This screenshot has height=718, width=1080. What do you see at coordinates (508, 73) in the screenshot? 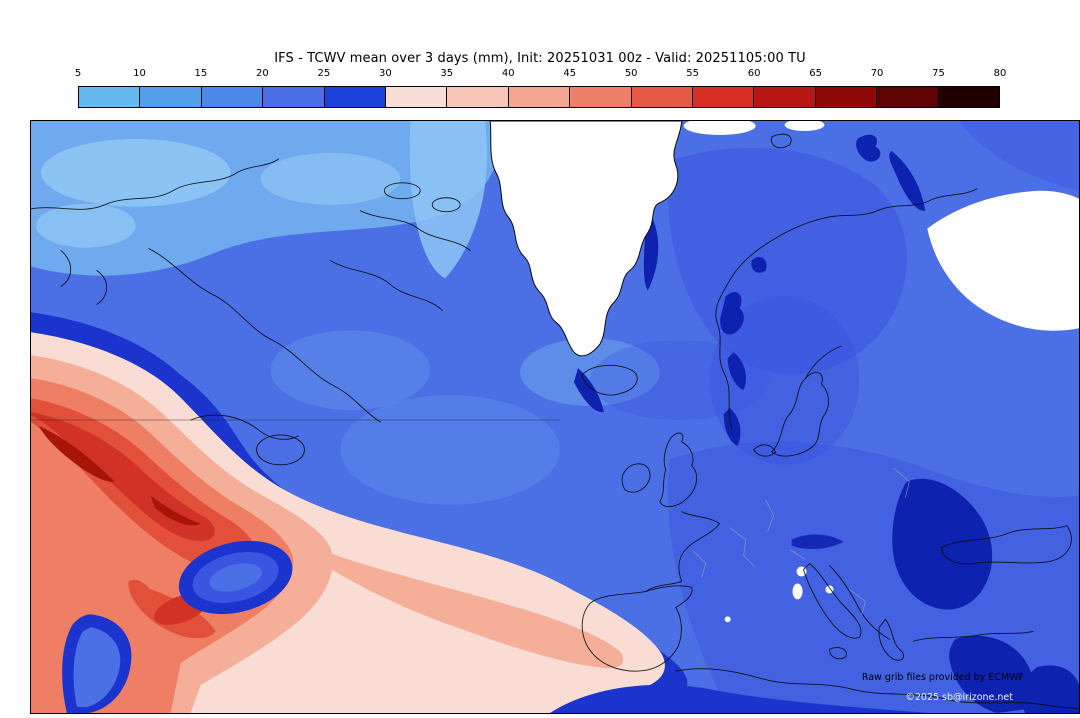
I see `colorbar-tick: 40` at bounding box center [508, 73].